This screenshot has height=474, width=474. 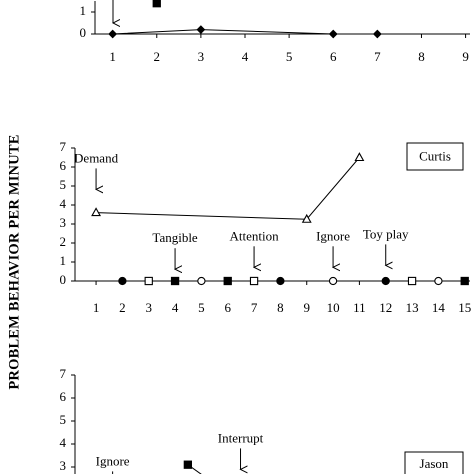 I want to click on x-tick-label: 13, so click(x=412, y=307).